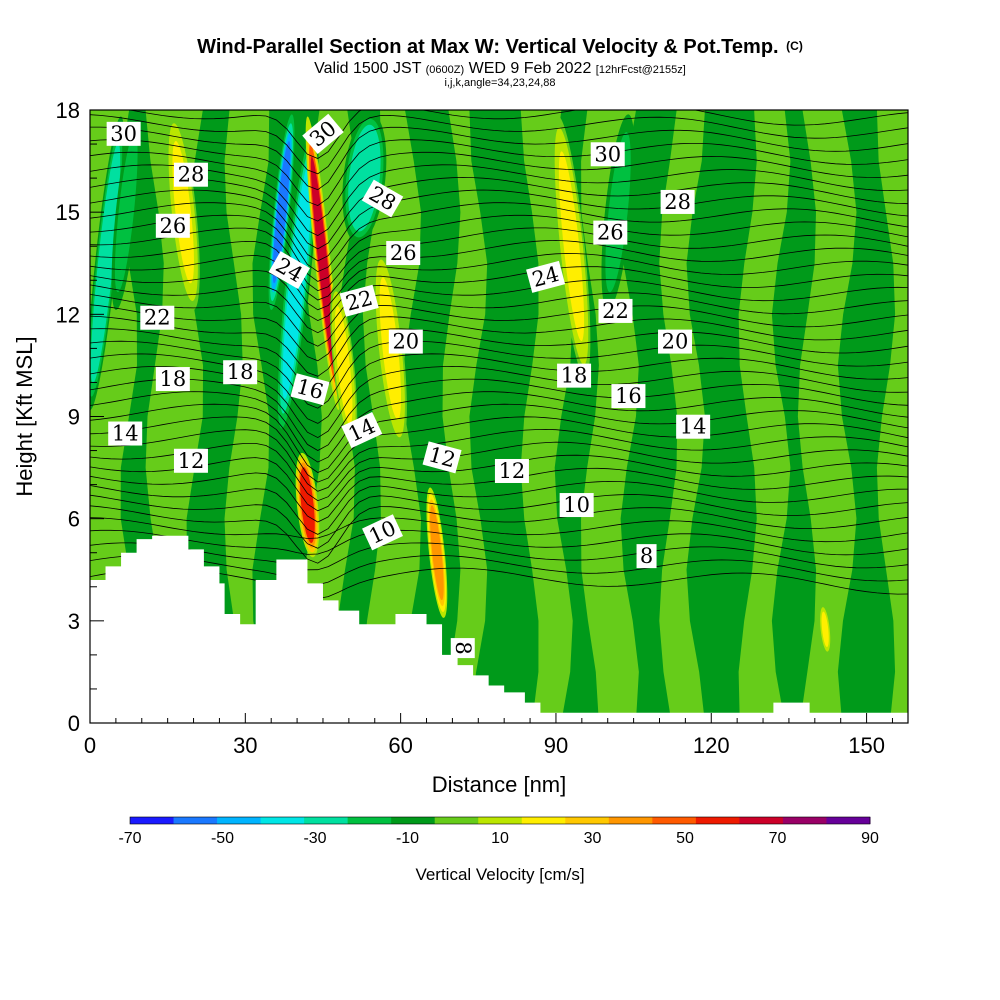 This screenshot has width=1000, height=1000. What do you see at coordinates (593, 838) in the screenshot?
I see `colorbar-tick-label: 30` at bounding box center [593, 838].